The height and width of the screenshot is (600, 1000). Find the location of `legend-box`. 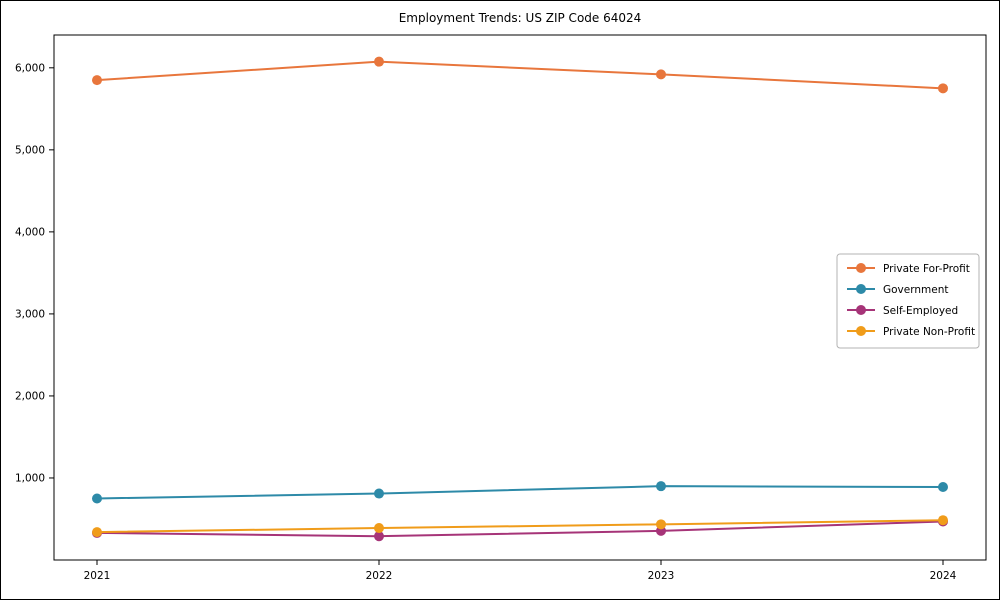

legend-box is located at coordinates (908, 301).